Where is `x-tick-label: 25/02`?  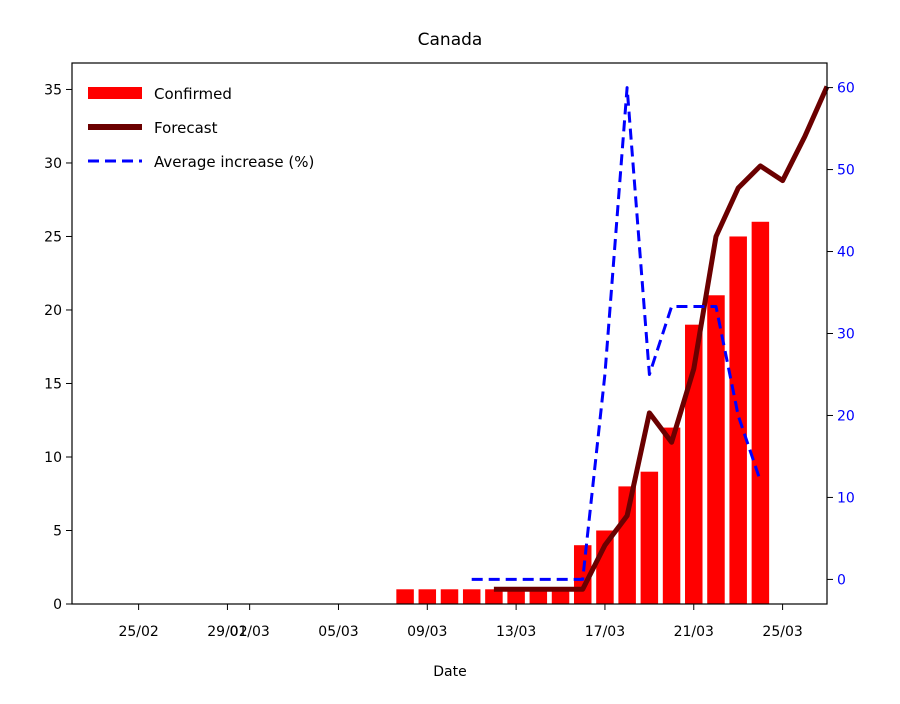 x-tick-label: 25/02 is located at coordinates (138, 632).